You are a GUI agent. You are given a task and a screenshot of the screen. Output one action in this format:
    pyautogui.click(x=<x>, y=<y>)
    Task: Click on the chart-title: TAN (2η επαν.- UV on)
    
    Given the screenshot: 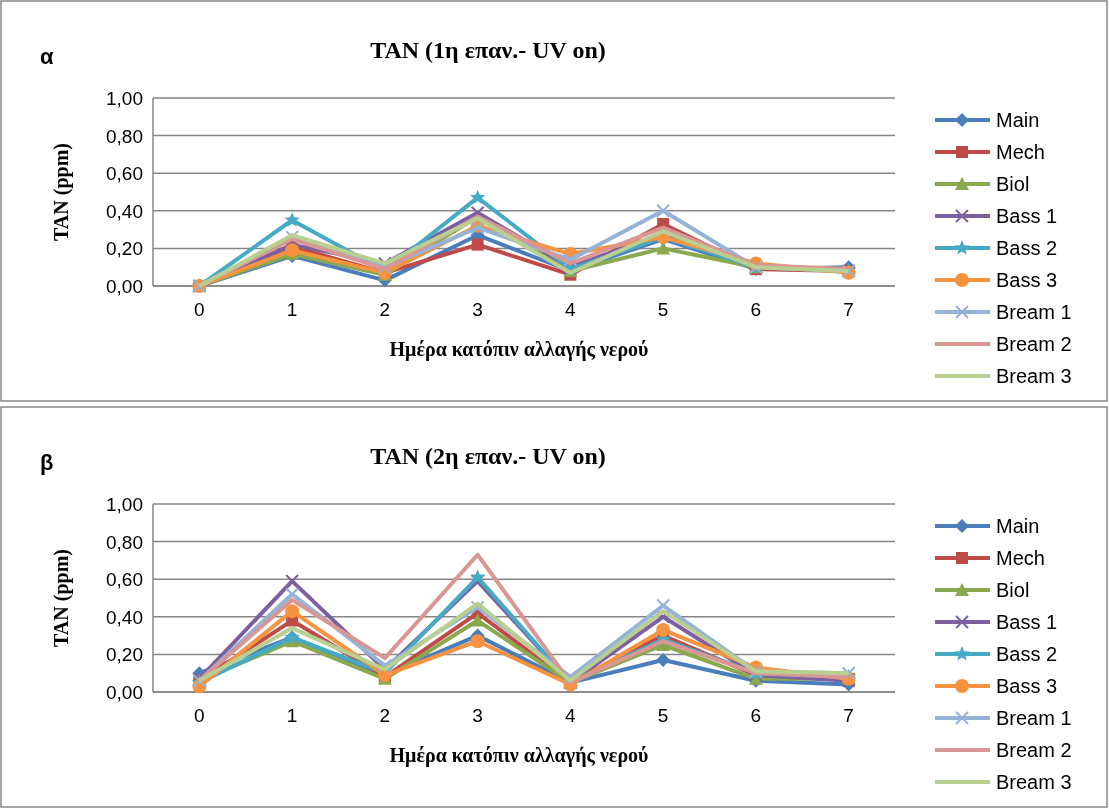 What is the action you would take?
    pyautogui.click(x=488, y=456)
    